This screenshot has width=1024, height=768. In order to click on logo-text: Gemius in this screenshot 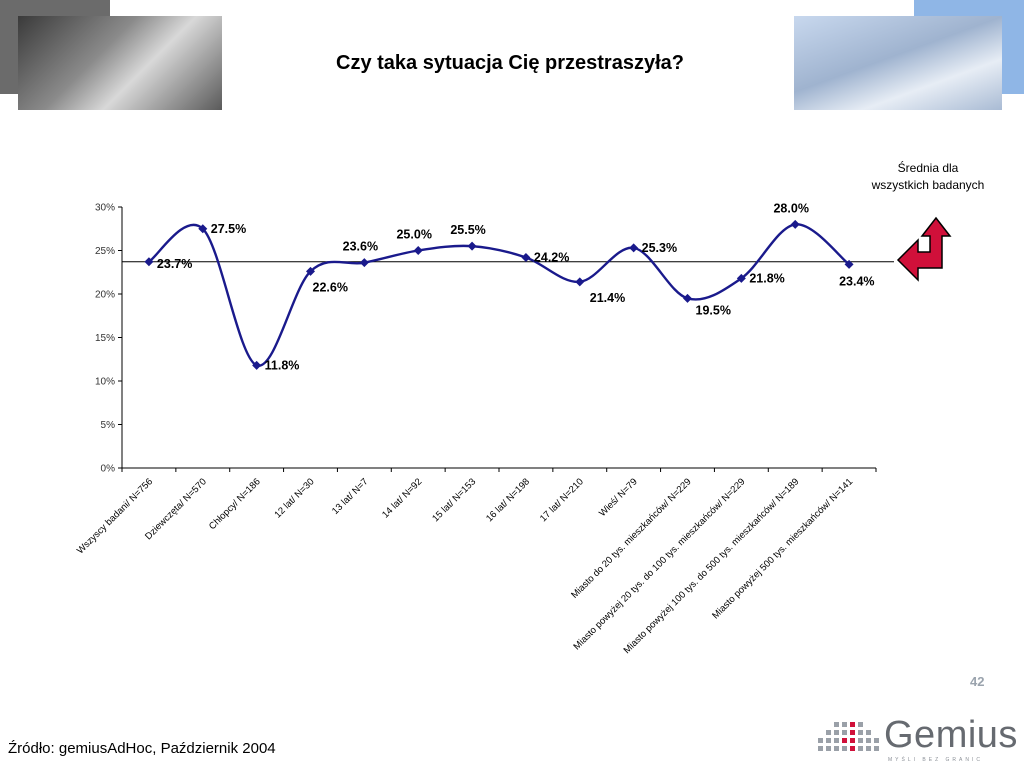, I will do `click(951, 735)`.